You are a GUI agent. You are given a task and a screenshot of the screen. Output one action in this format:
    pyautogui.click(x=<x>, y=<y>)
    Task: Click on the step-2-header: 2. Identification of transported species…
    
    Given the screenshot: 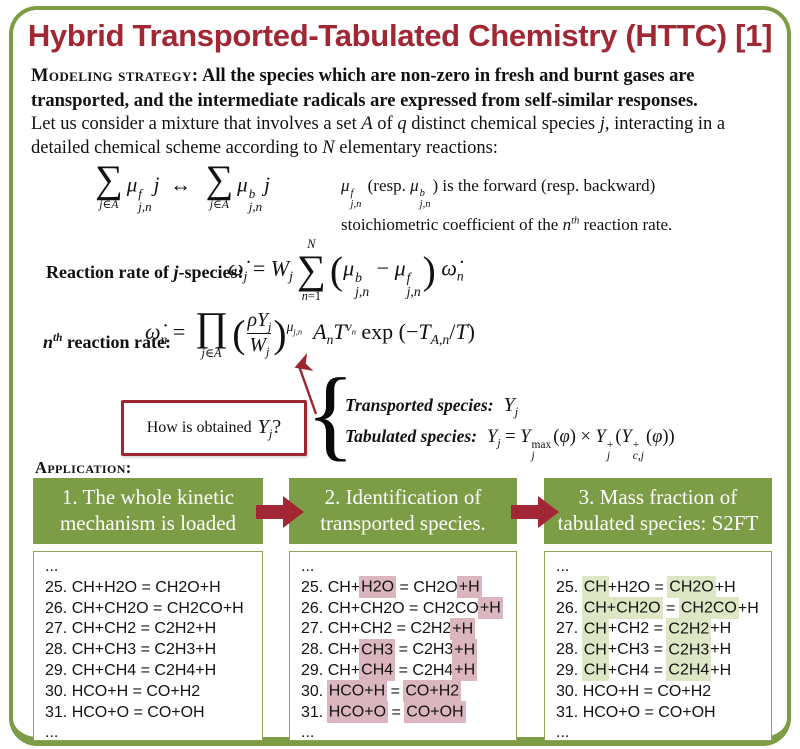 What is the action you would take?
    pyautogui.click(x=403, y=511)
    